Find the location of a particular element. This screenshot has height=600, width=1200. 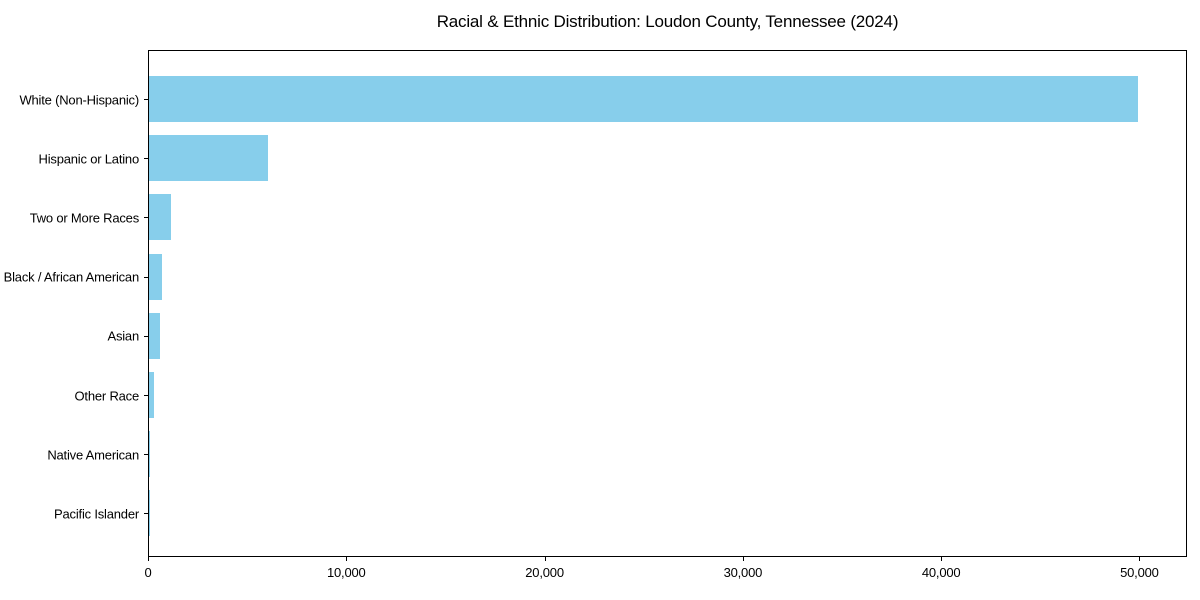

bar-native-american is located at coordinates (149, 454).